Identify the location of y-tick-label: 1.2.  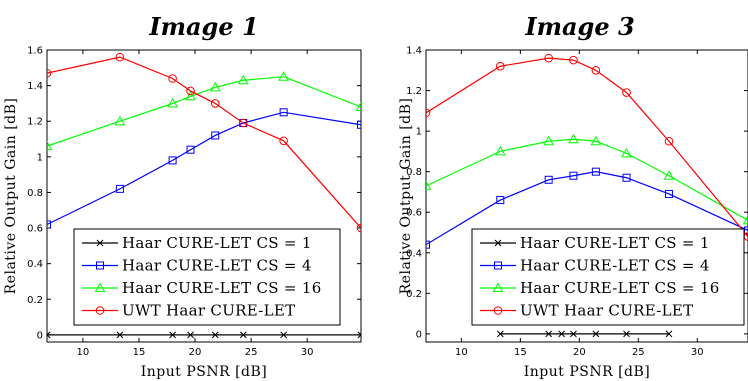
(414, 91).